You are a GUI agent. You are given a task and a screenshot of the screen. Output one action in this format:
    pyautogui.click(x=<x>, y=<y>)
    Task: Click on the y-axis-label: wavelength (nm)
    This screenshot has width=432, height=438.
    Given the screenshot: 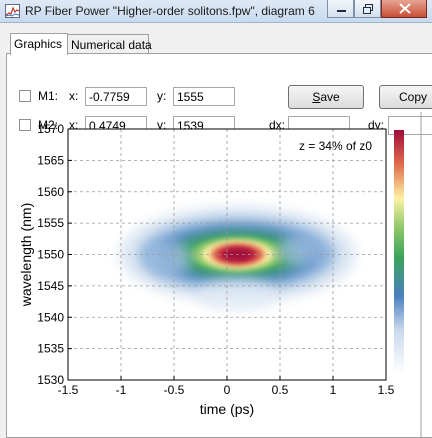 What is the action you would take?
    pyautogui.click(x=26, y=255)
    